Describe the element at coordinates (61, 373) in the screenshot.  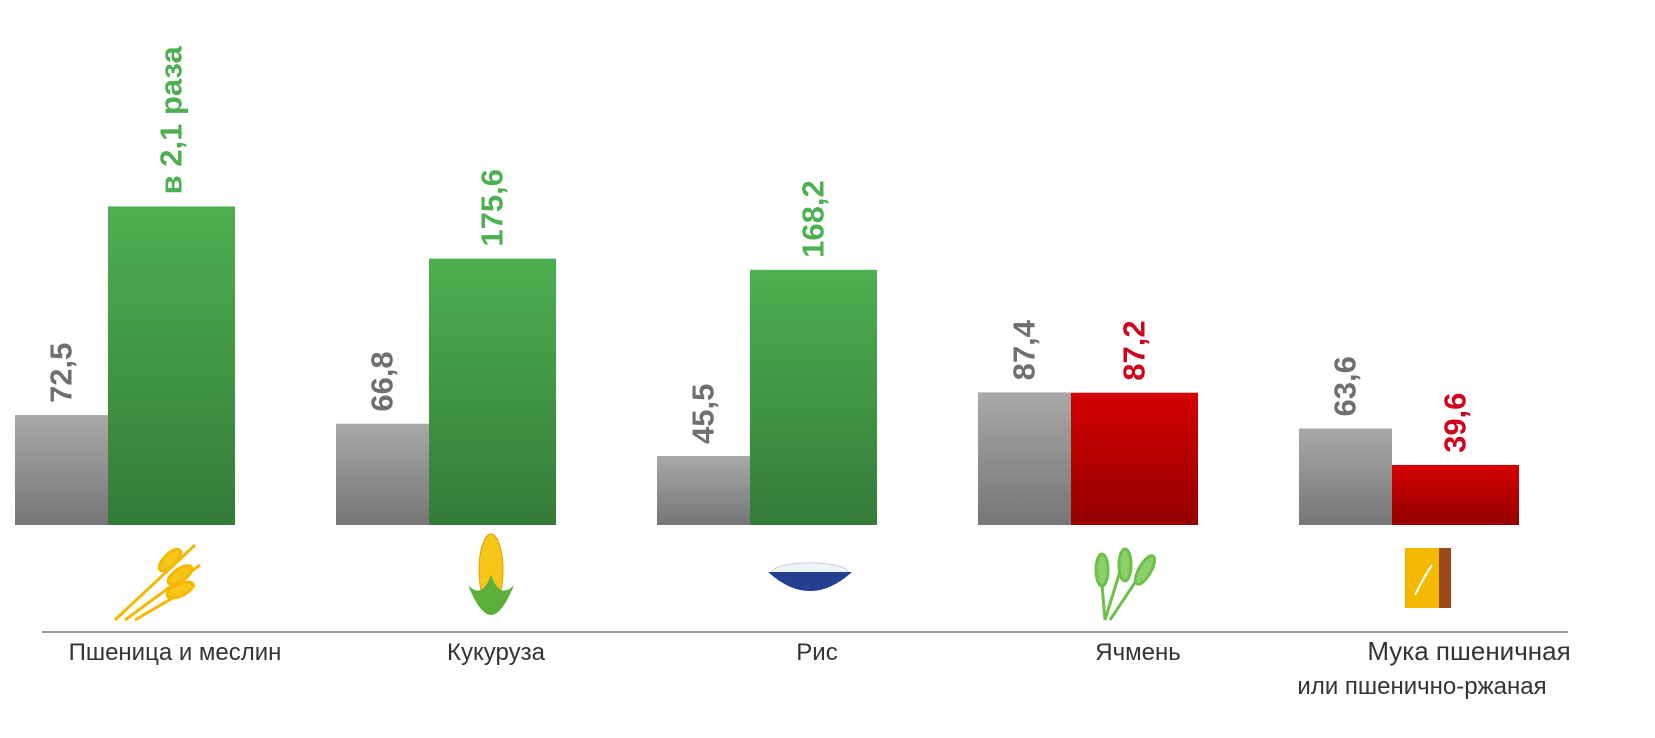
I see `value-label: 72,5` at that location.